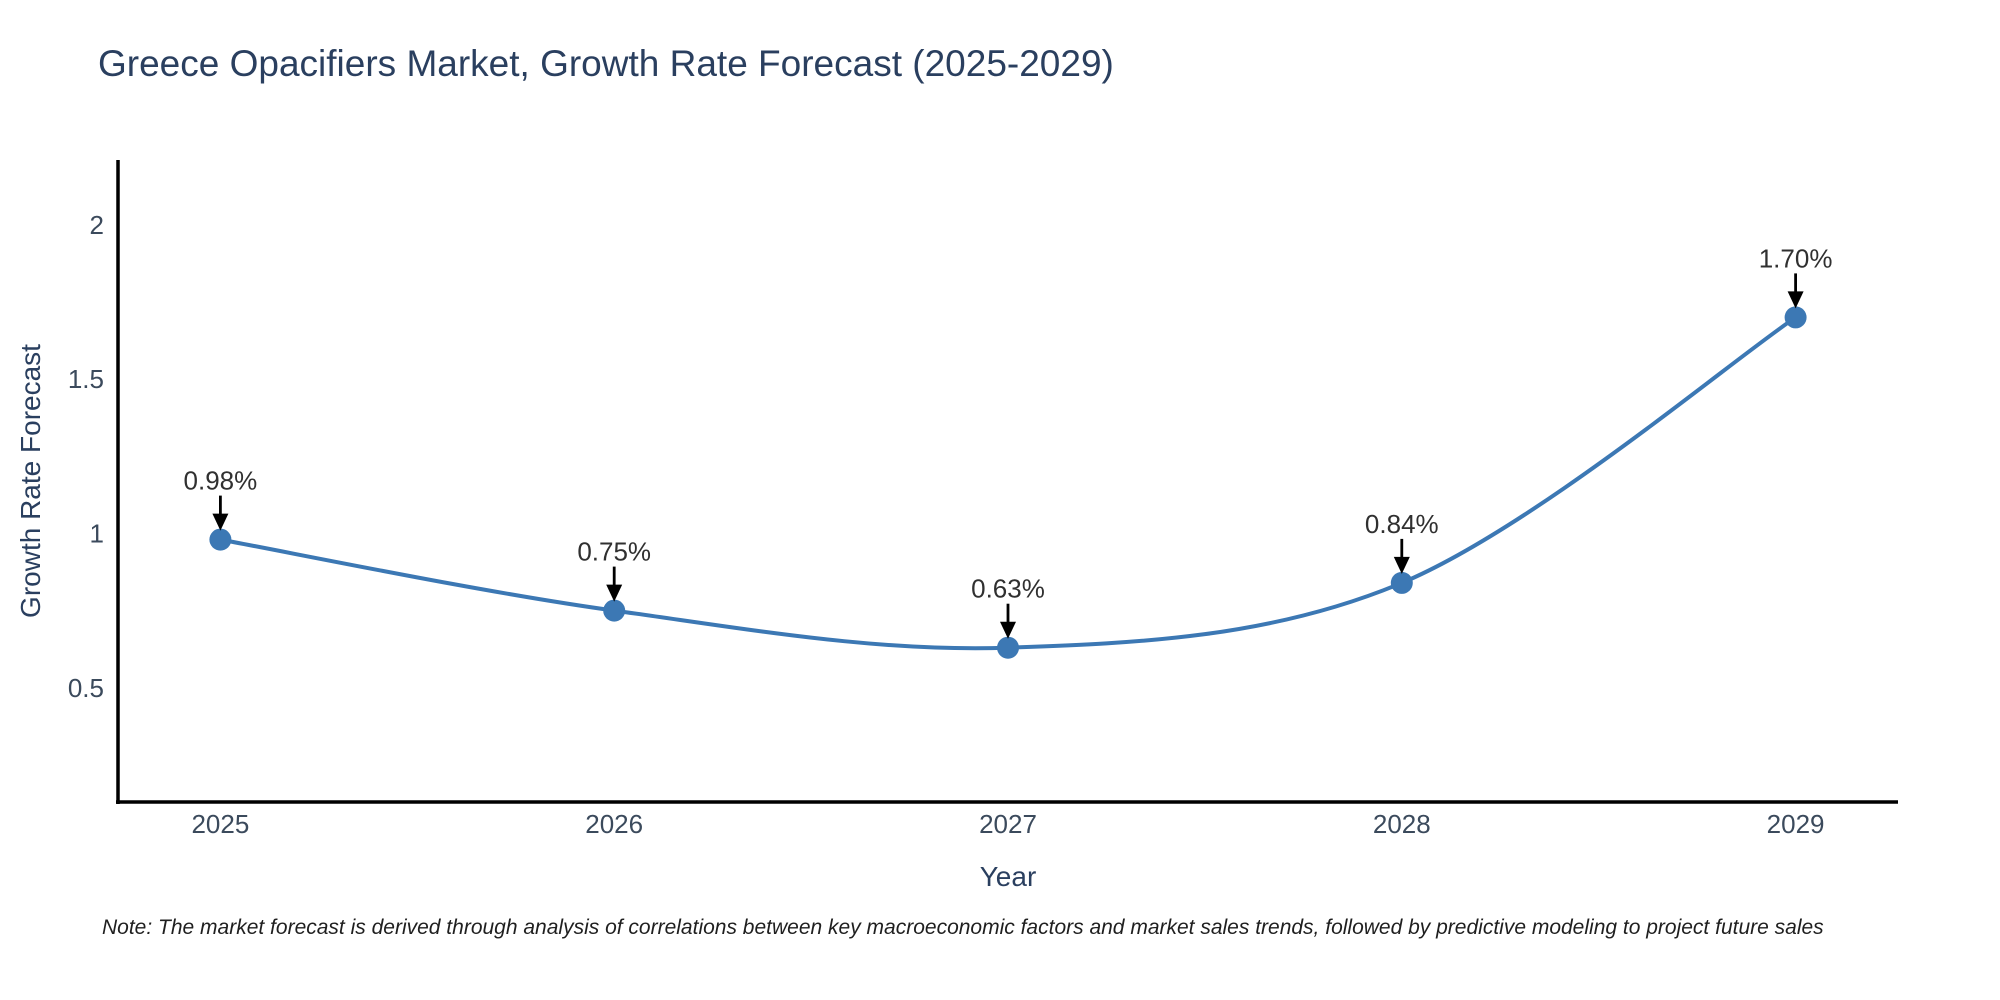  I want to click on data-point-2028, so click(1401, 582).